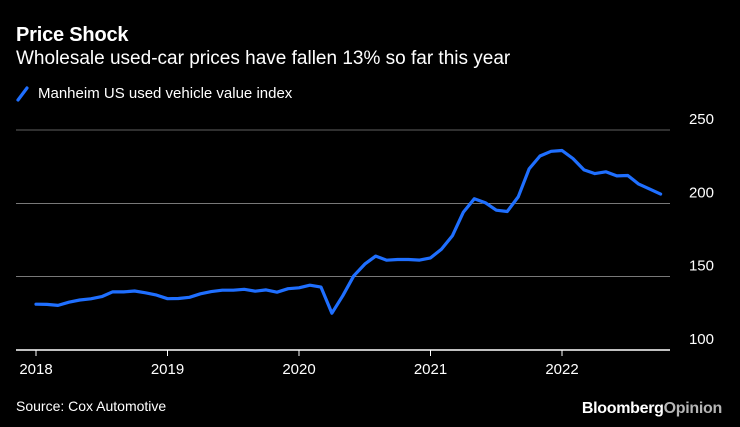 The width and height of the screenshot is (740, 427). I want to click on legend-label: Manheim US used vehicle value index, so click(165, 93).